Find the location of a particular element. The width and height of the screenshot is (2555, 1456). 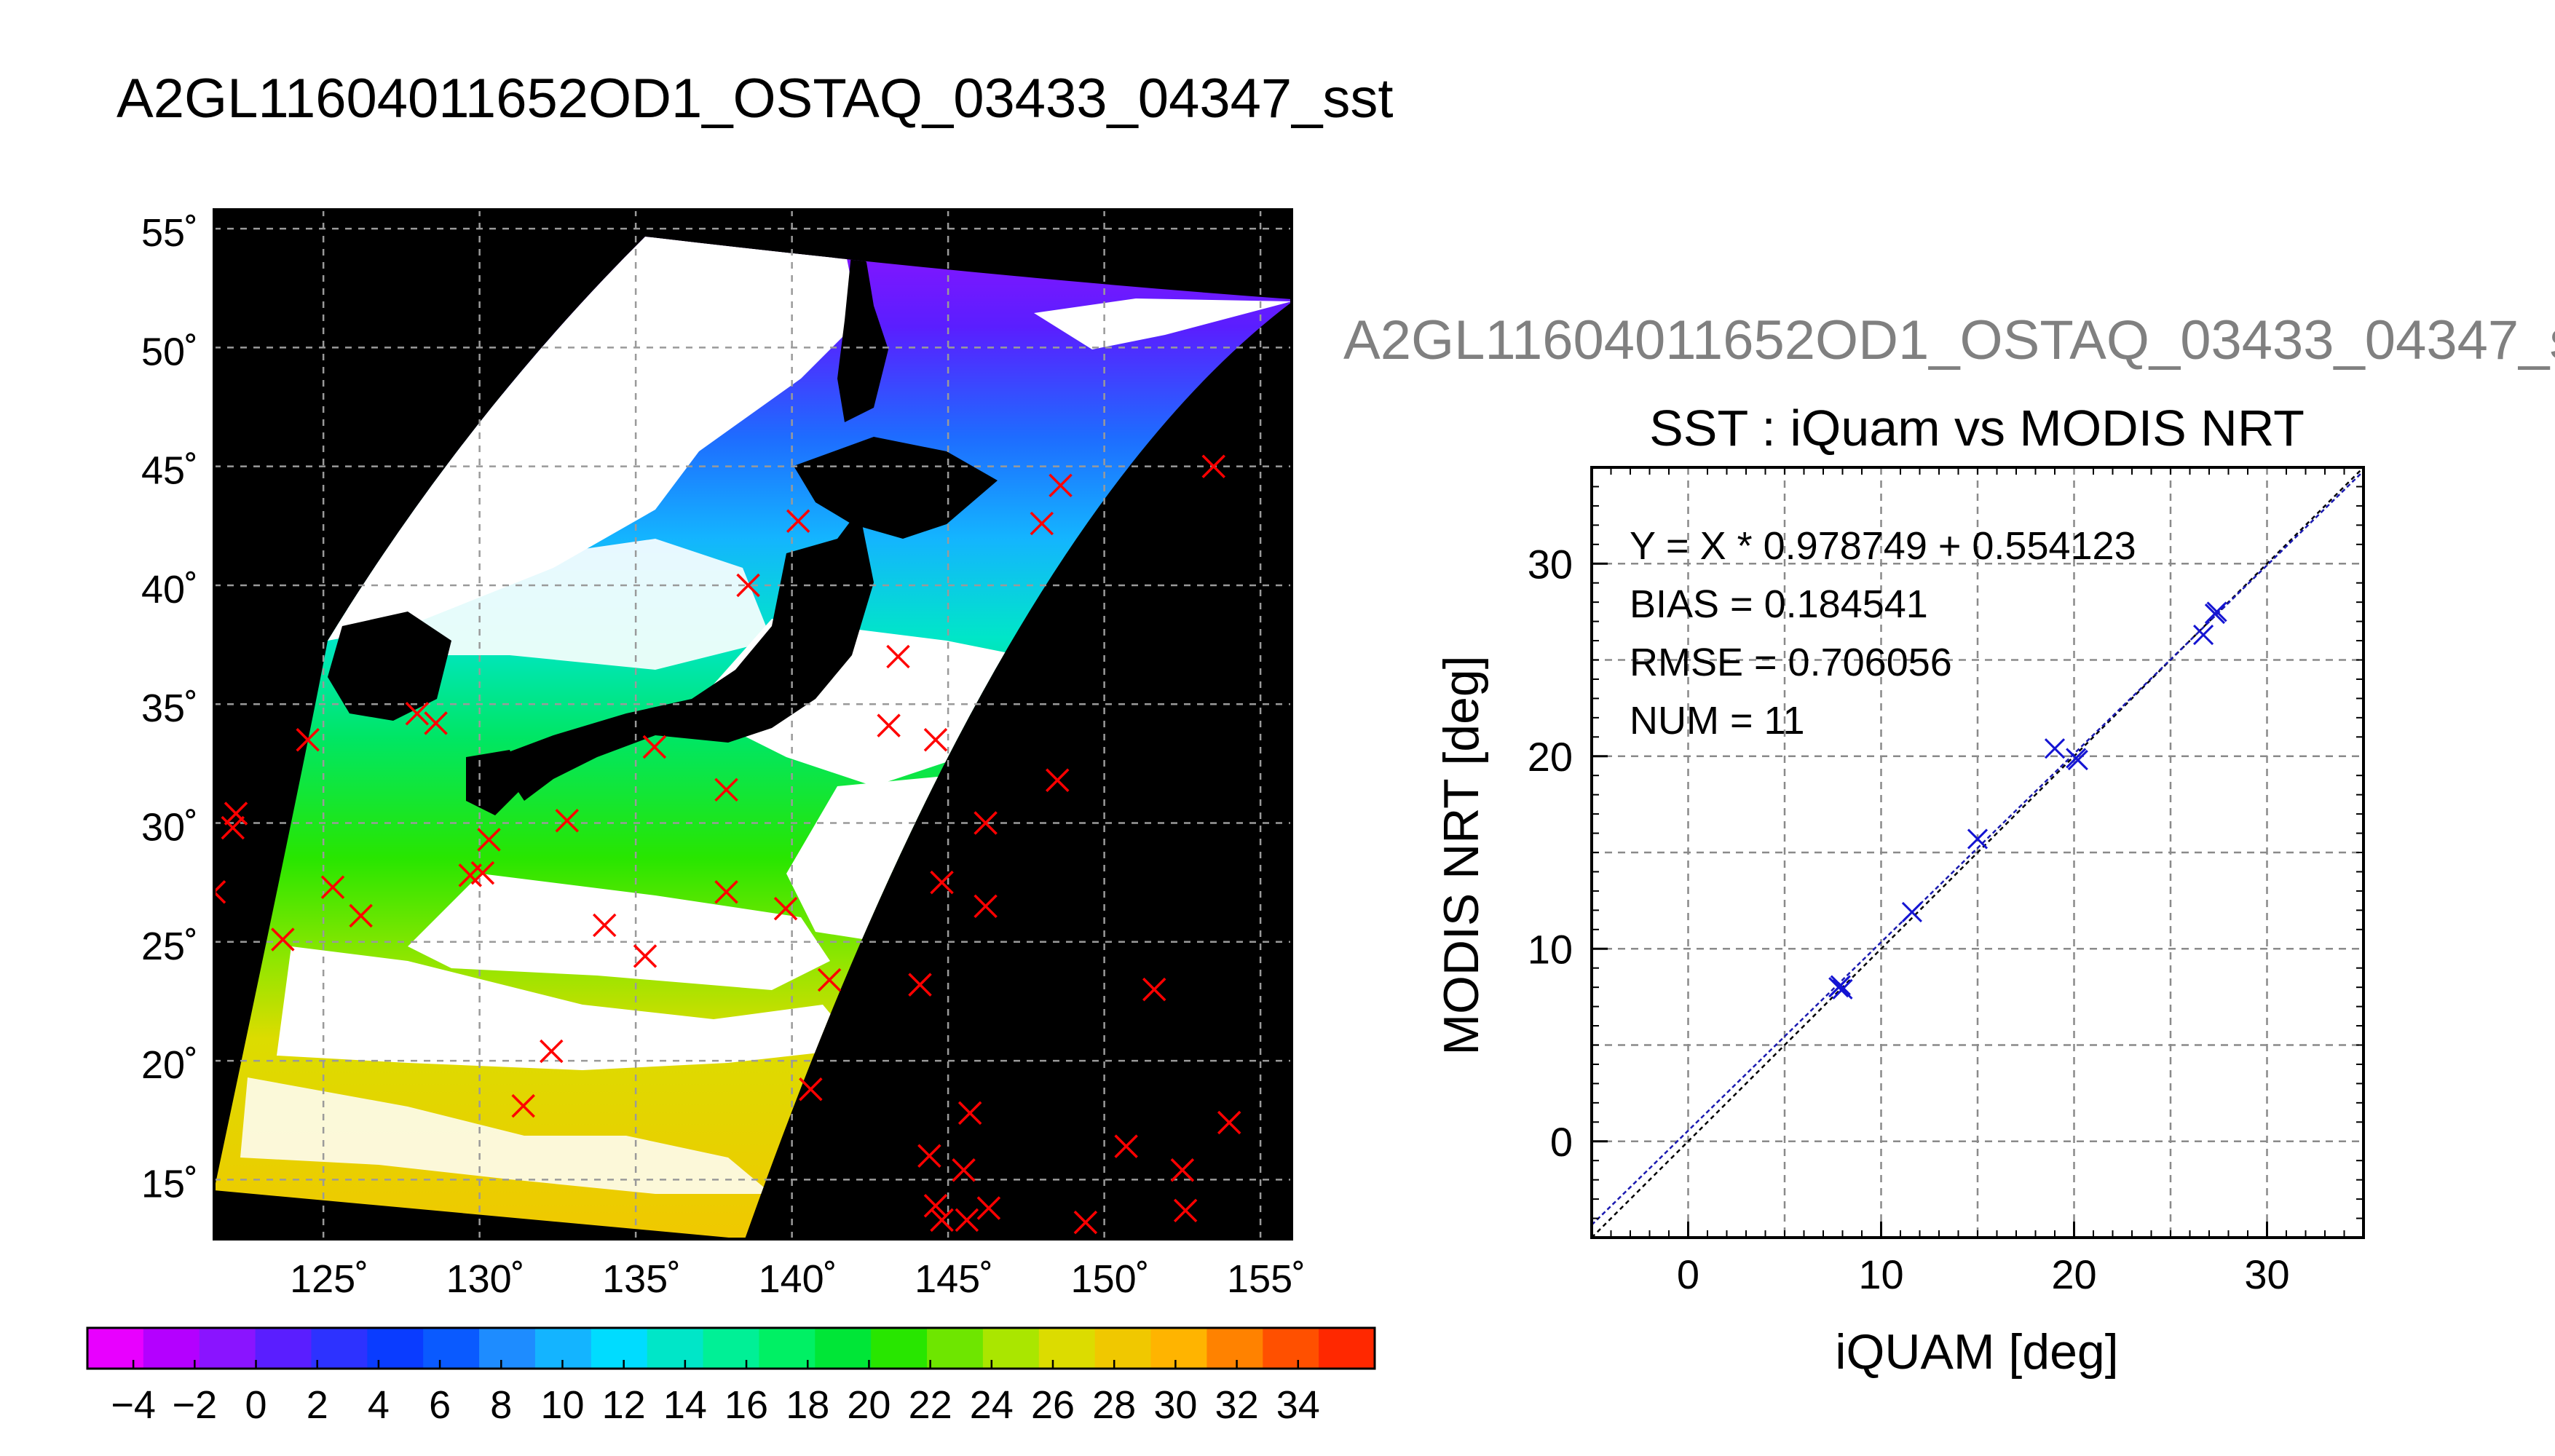

colorbar-tick-label: 16 is located at coordinates (746, 1405).